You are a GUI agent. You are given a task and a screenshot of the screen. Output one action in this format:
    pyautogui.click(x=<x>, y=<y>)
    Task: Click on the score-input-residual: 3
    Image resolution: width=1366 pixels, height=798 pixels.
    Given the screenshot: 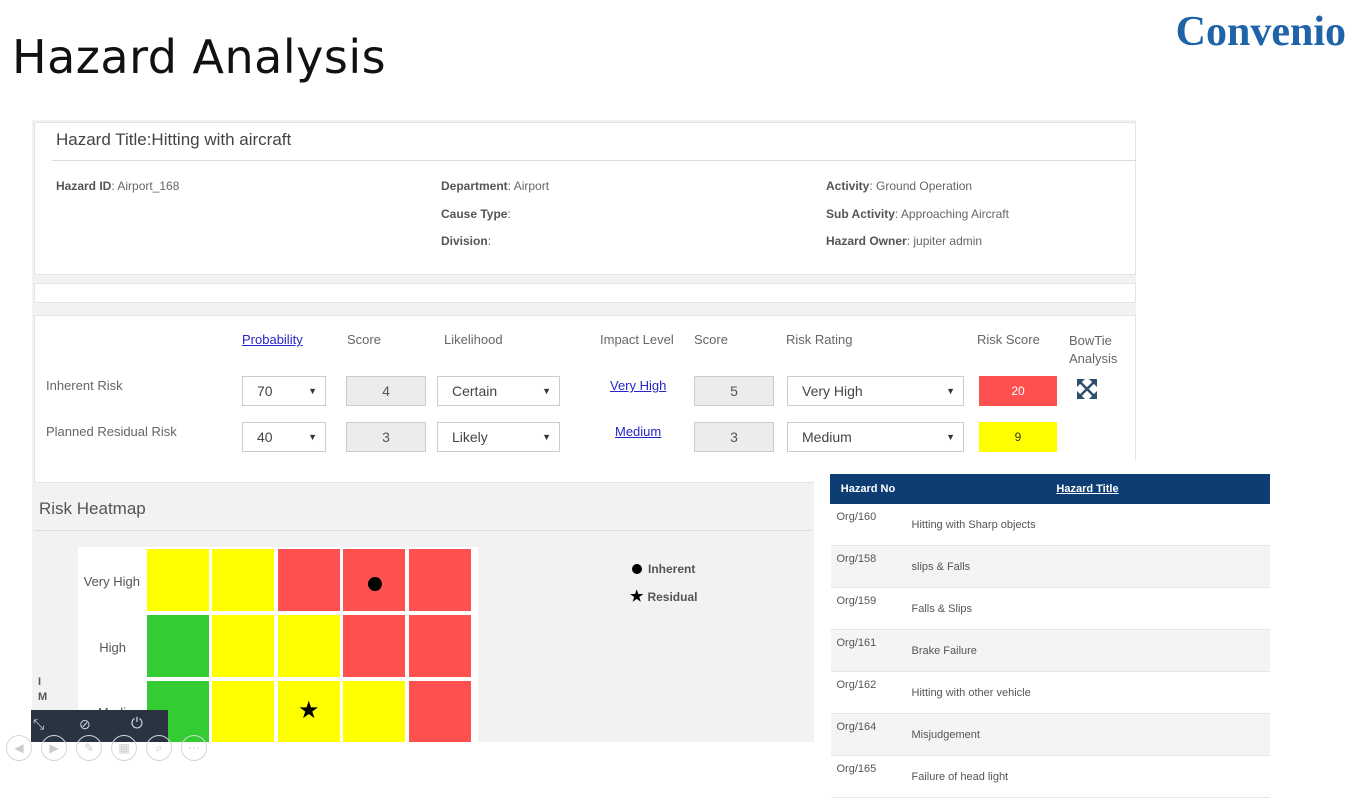 What is the action you would take?
    pyautogui.click(x=386, y=437)
    